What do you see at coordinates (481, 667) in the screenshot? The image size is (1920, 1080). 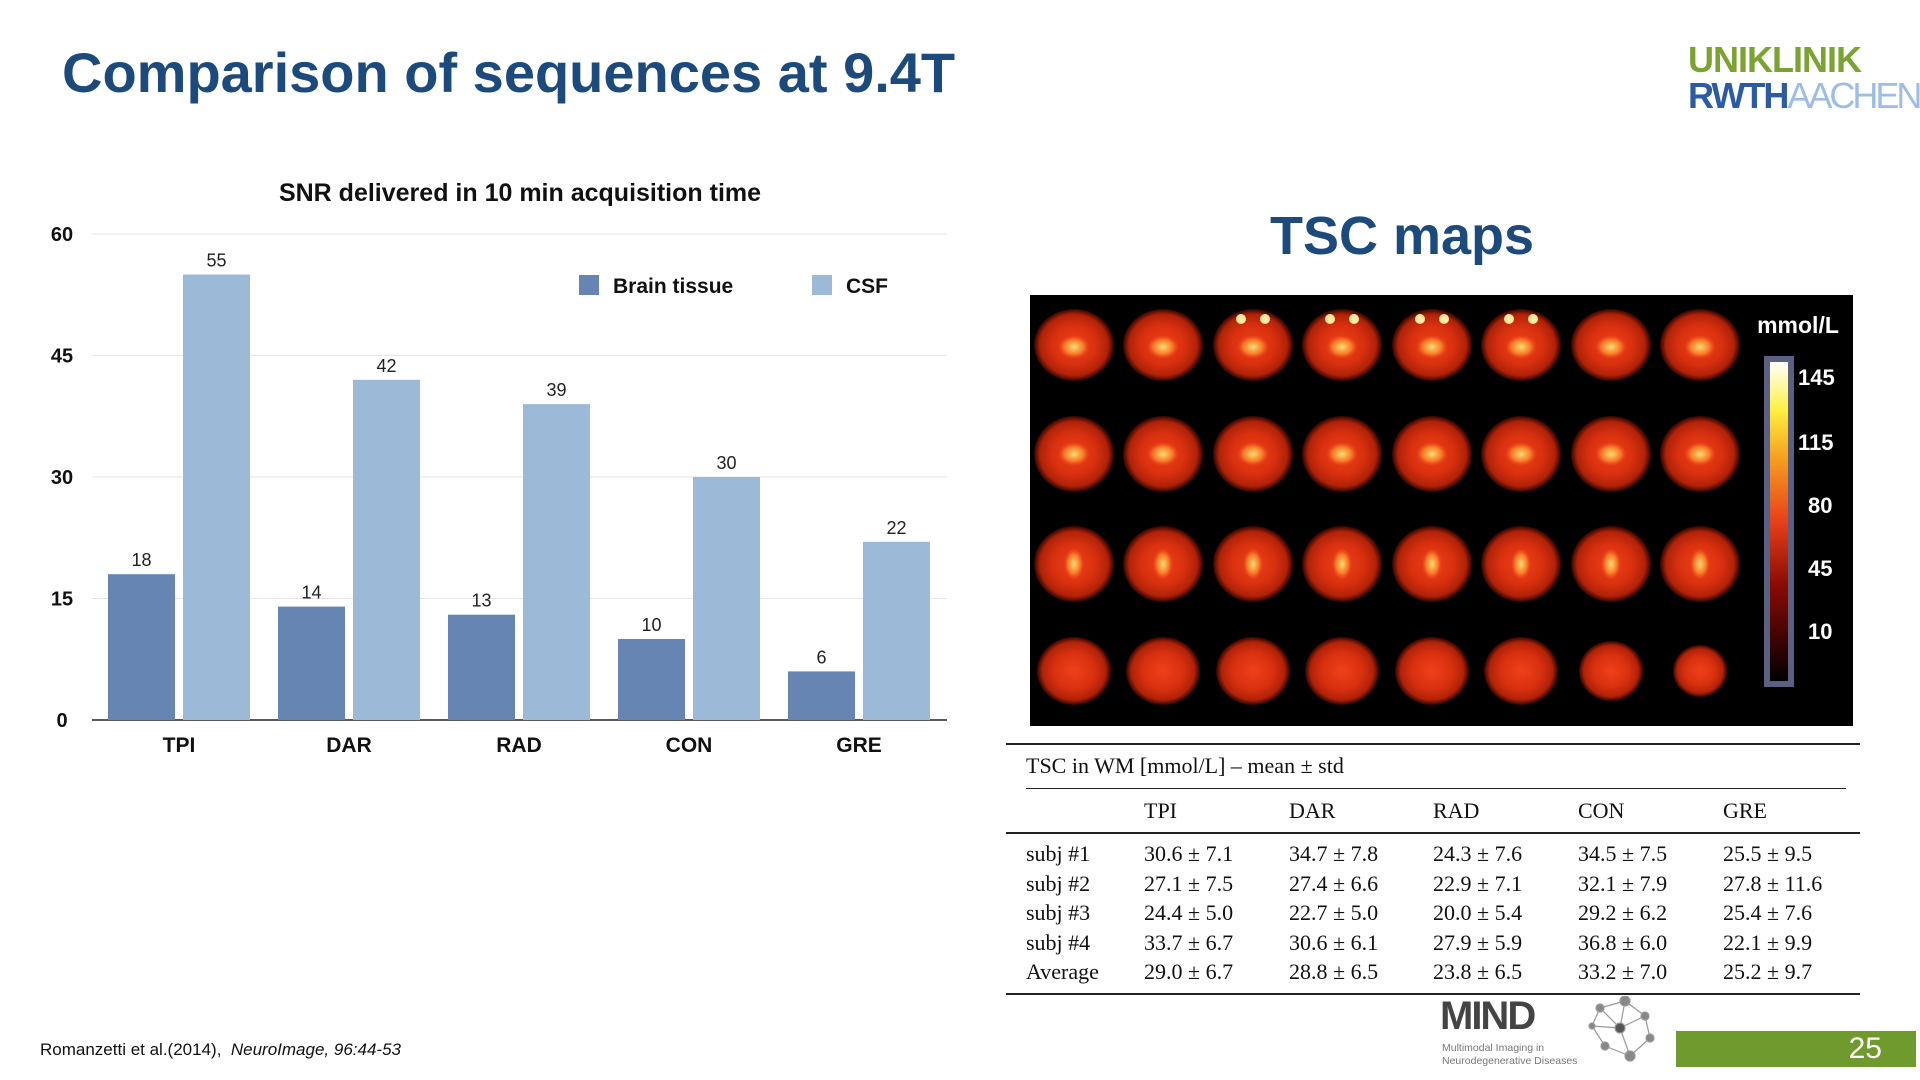 I see `bar-brain-tissue-rad` at bounding box center [481, 667].